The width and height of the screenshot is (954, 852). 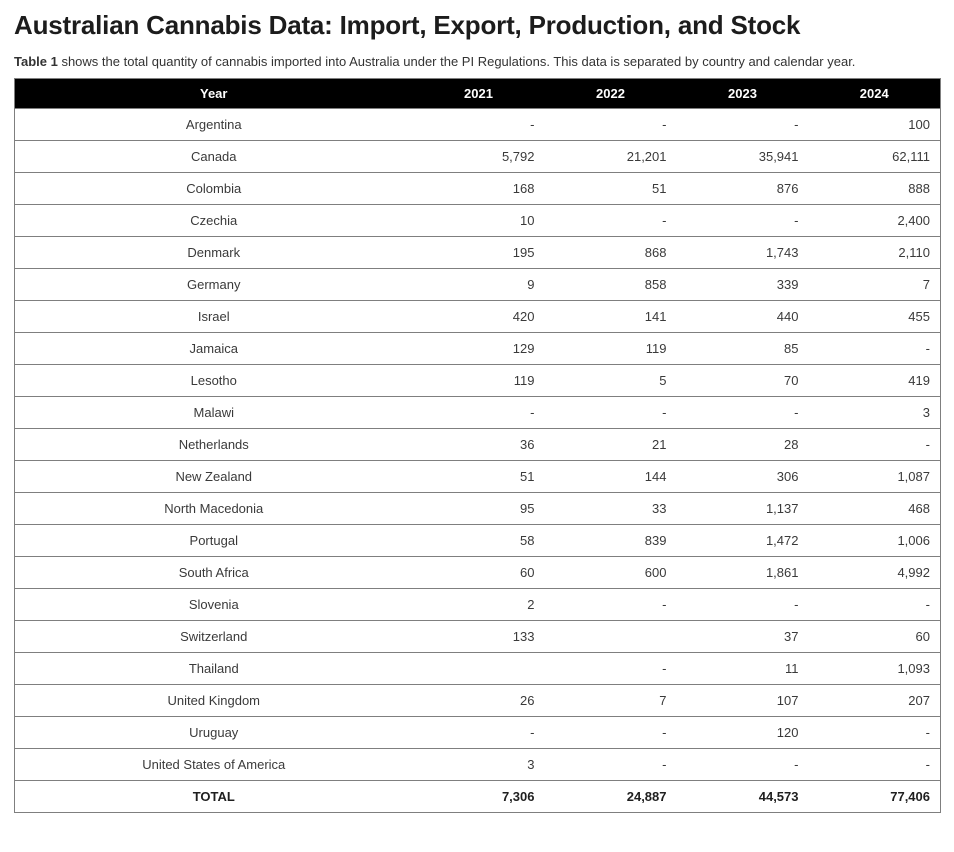 What do you see at coordinates (610, 476) in the screenshot?
I see `value-cell: 144` at bounding box center [610, 476].